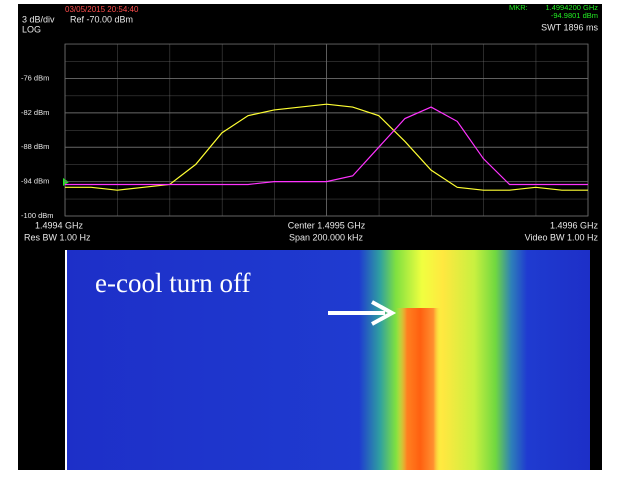  What do you see at coordinates (384, 313) in the screenshot?
I see `arrow-head` at bounding box center [384, 313].